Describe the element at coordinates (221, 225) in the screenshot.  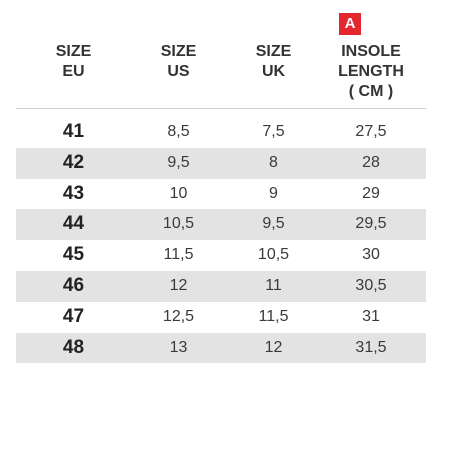
I see `table-row: 44 10,5 9,5 29,5` at that location.